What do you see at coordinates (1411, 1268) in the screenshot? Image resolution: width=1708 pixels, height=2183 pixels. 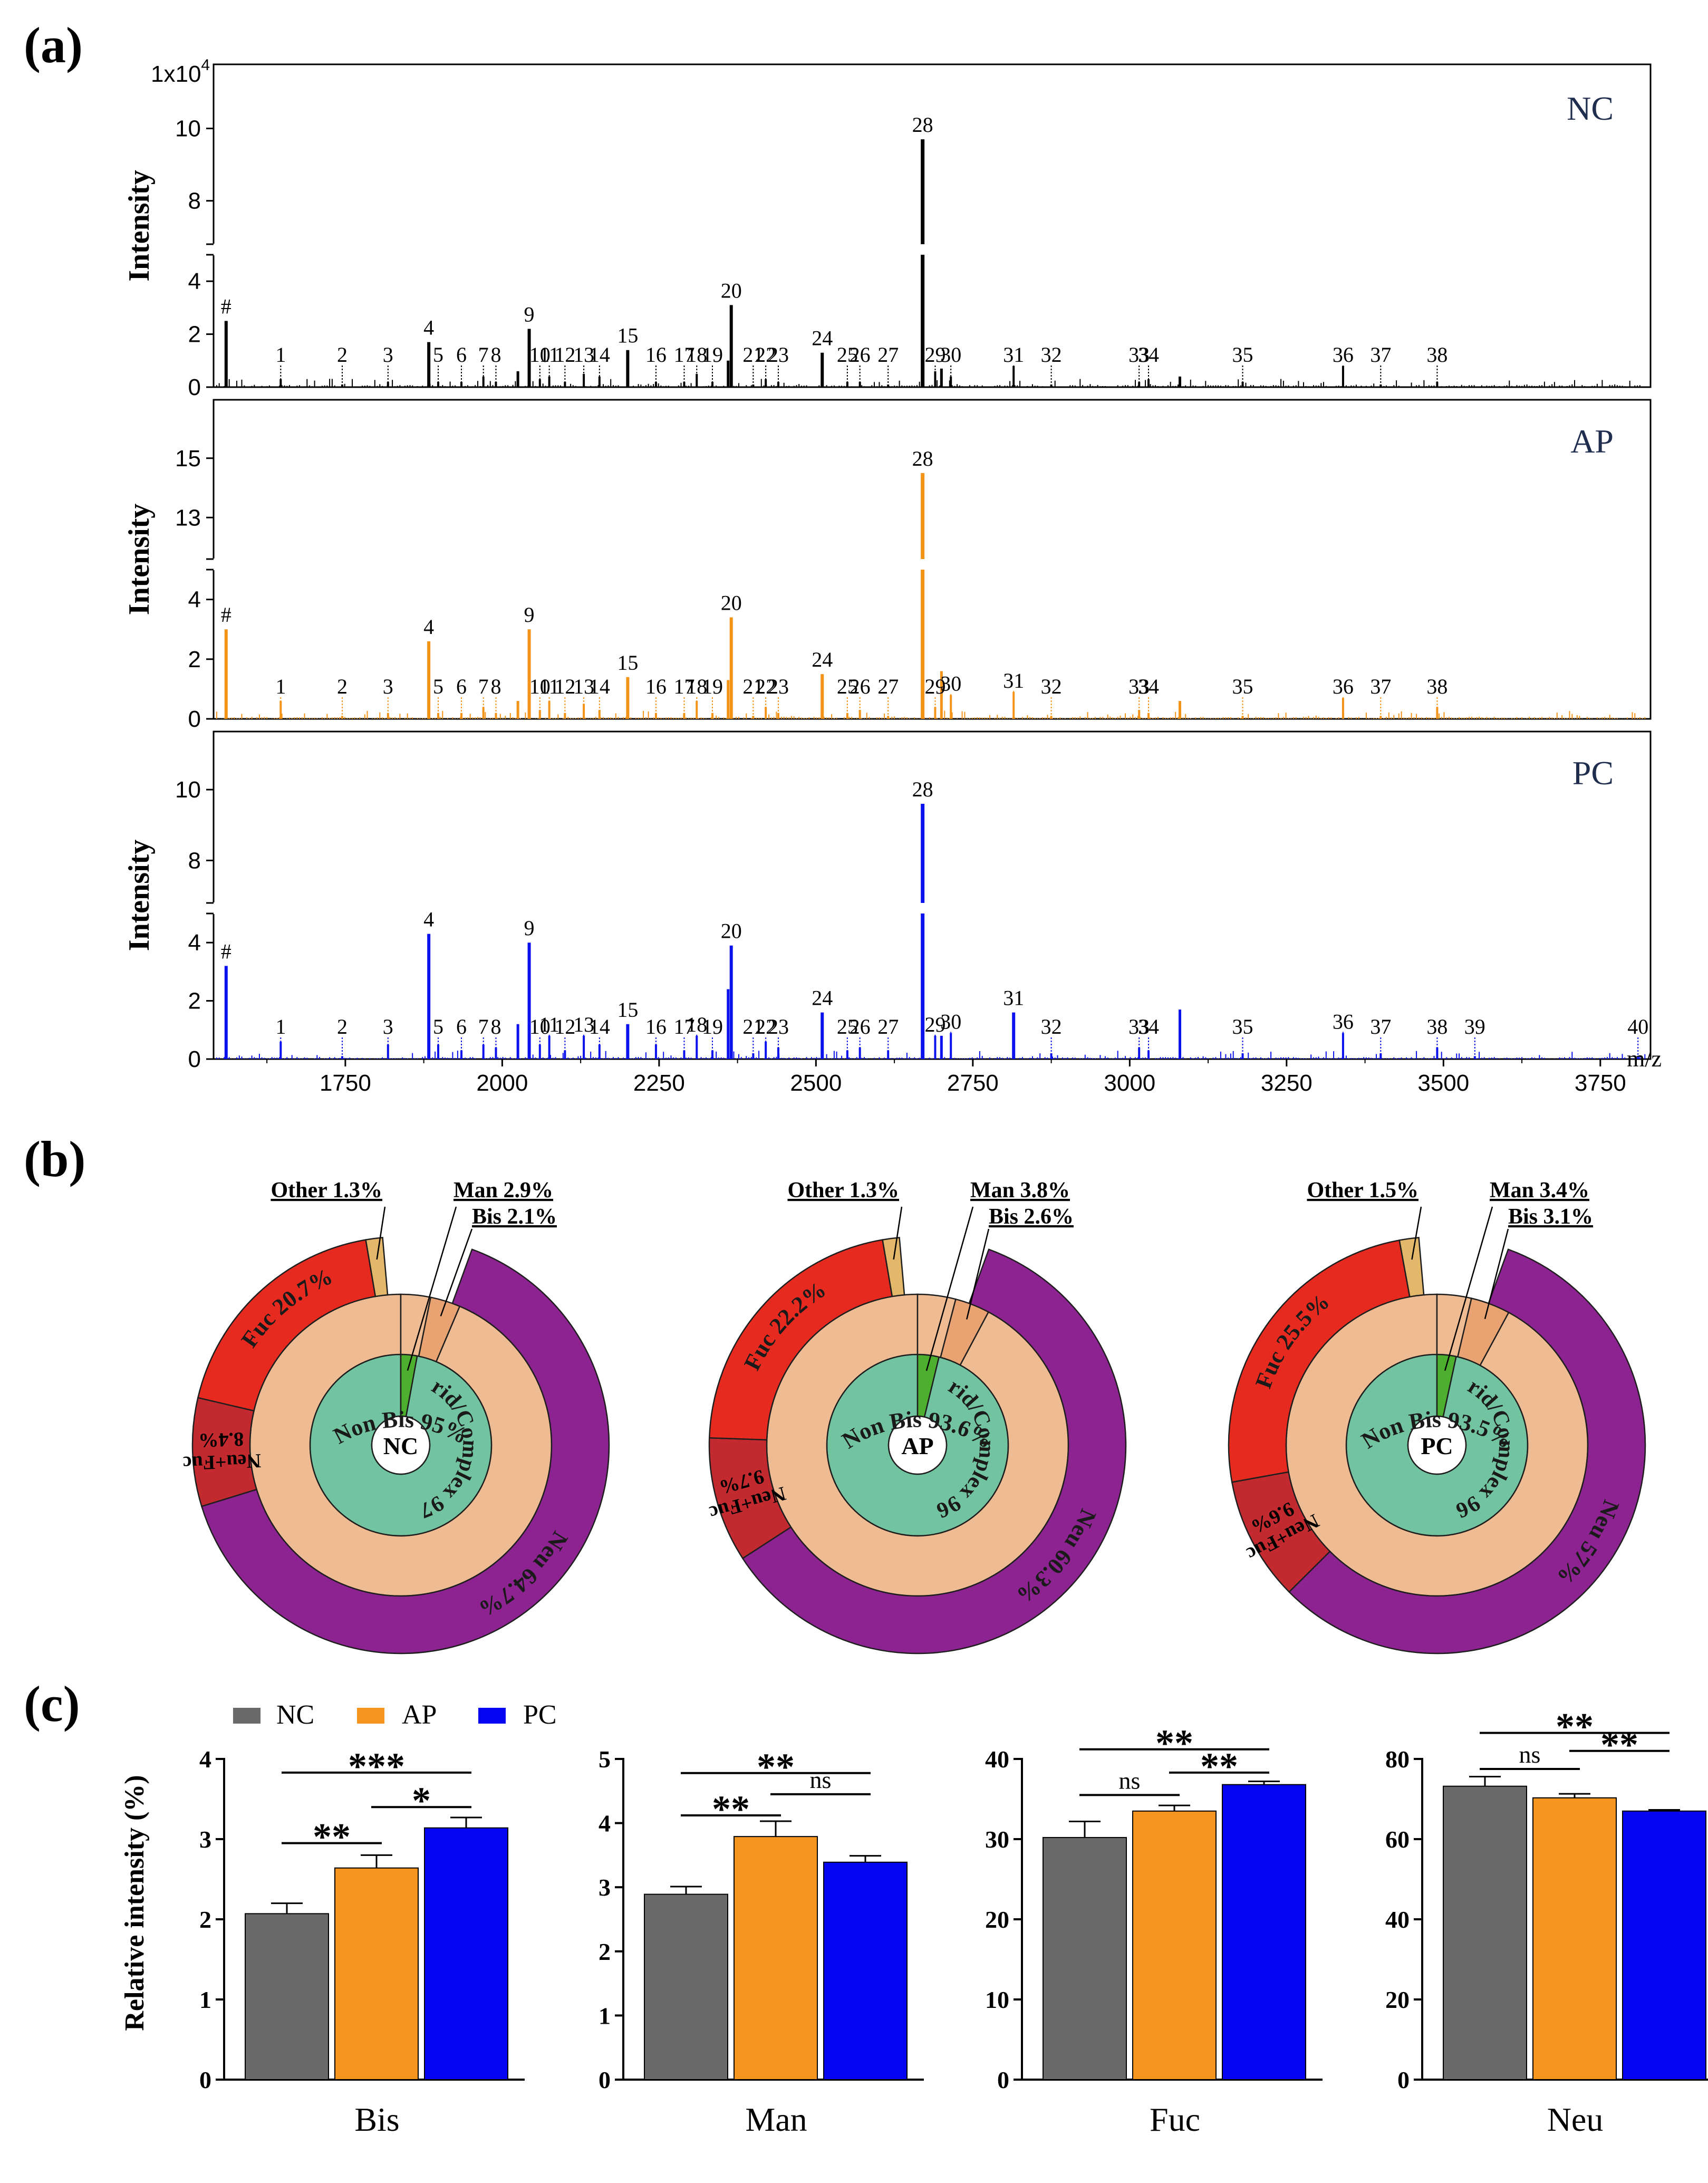 I see `donut-outer-other` at bounding box center [1411, 1268].